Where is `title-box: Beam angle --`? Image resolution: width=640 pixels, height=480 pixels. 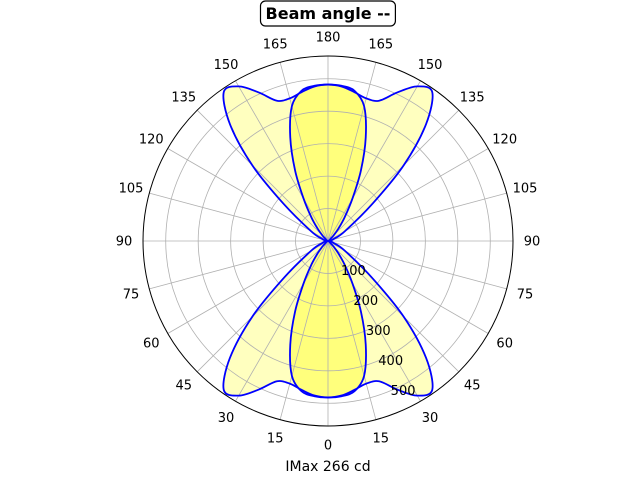
title-box: Beam angle -- is located at coordinates (327, 13).